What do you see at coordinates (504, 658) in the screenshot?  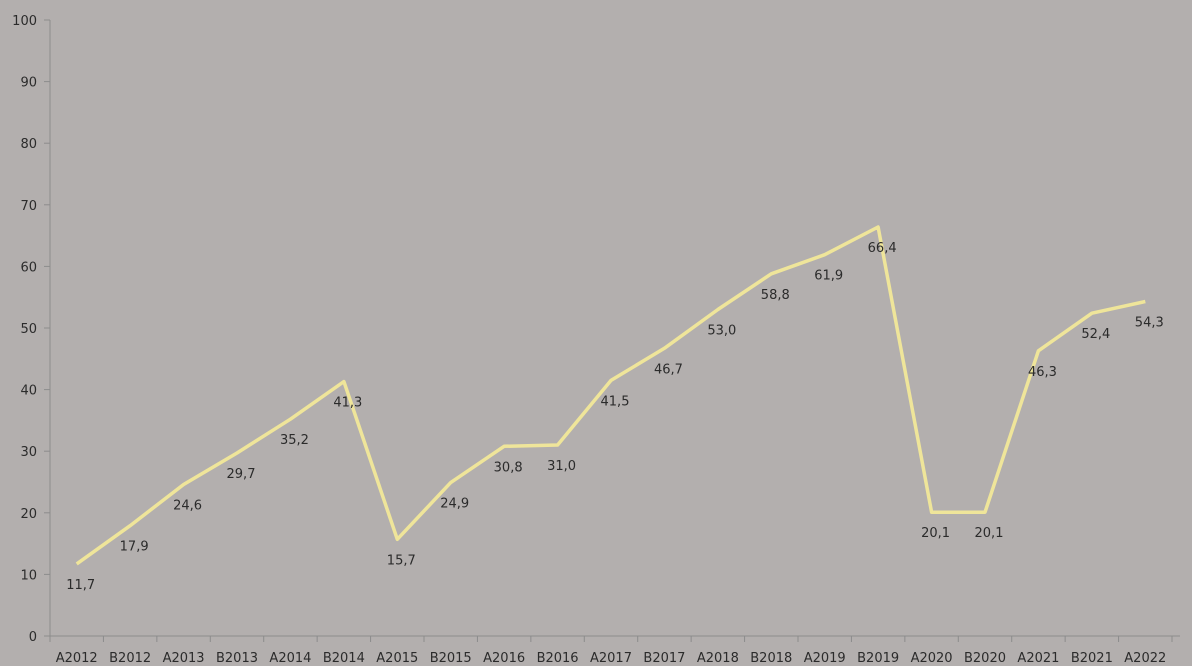 I see `x-tick-label: A2016` at bounding box center [504, 658].